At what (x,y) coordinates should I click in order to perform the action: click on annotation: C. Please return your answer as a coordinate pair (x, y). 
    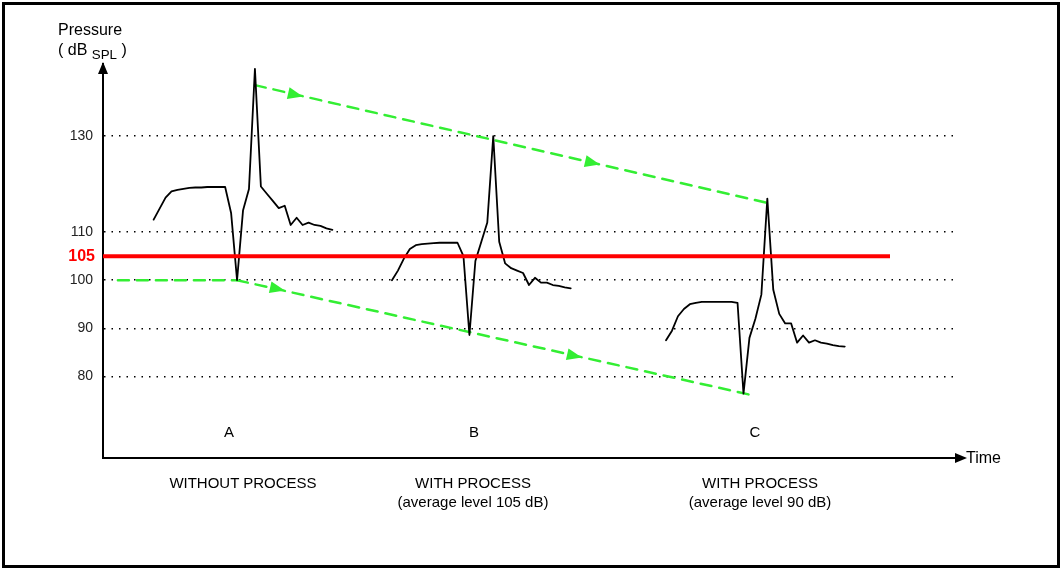
    Looking at the image, I should click on (755, 431).